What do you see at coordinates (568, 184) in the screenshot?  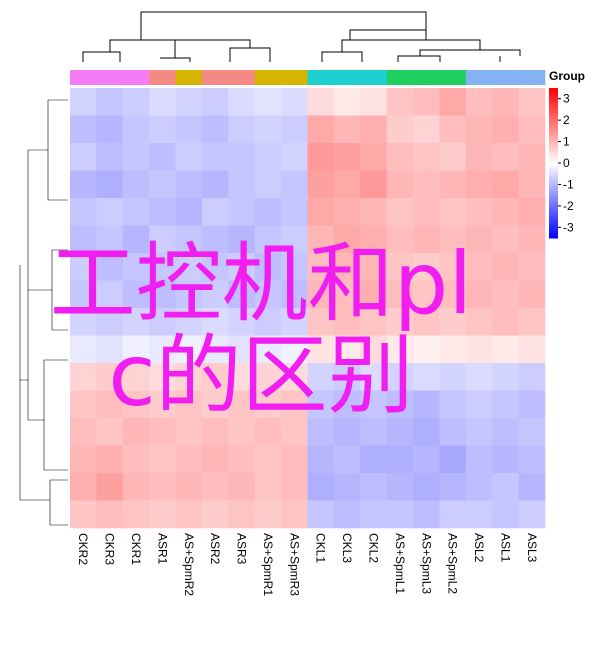 I see `colorbar-tick-label: -1` at bounding box center [568, 184].